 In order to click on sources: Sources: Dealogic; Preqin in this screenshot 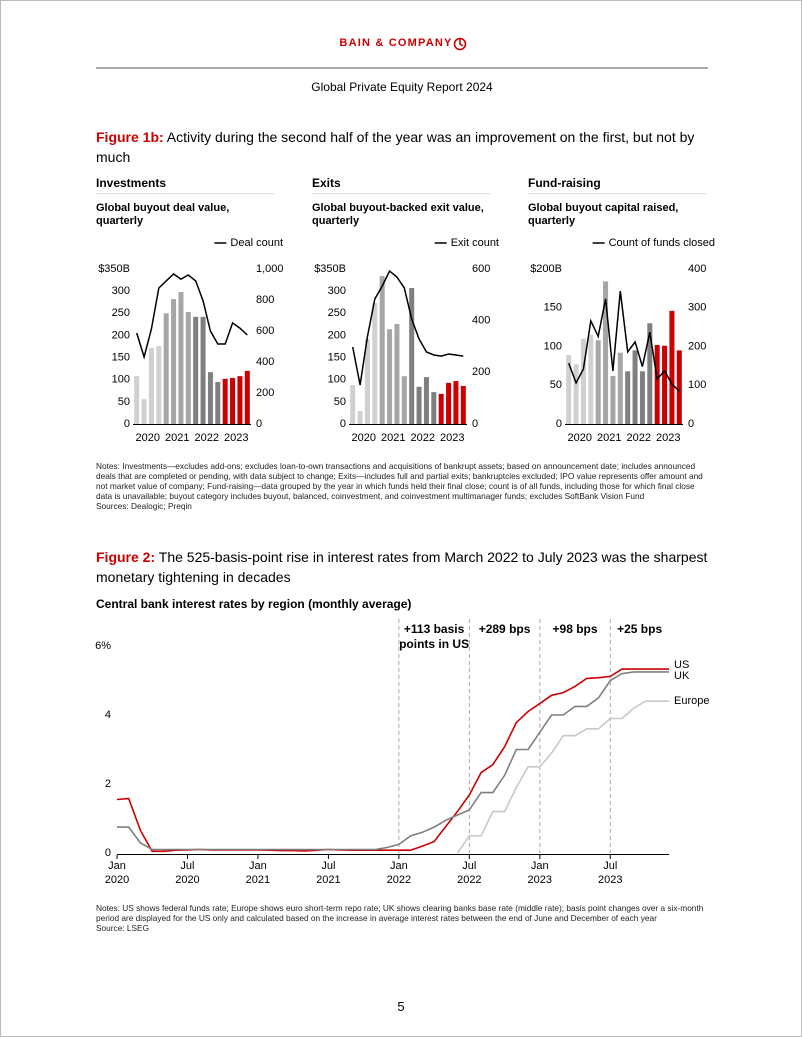, I will do `click(144, 506)`.